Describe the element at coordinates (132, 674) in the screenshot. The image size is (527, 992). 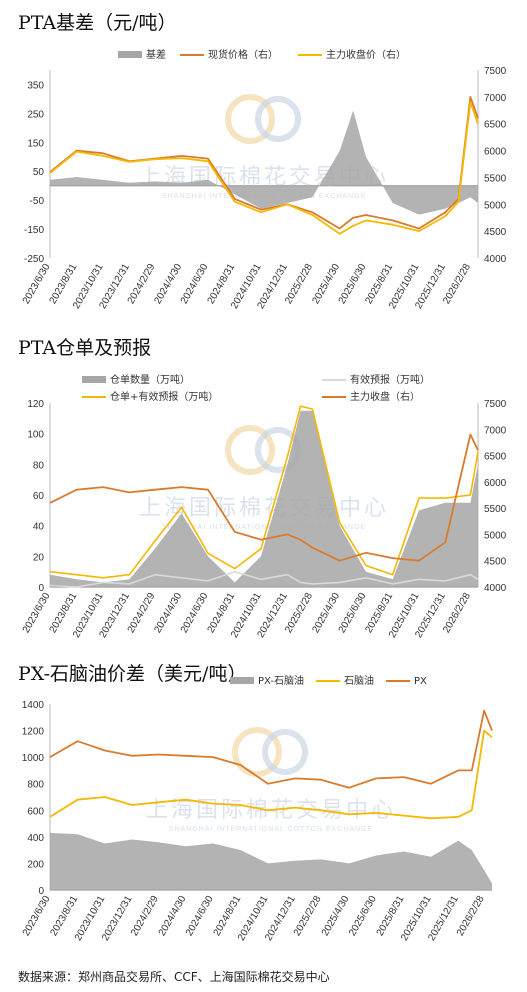
I see `chart3-title: PX-石脑油价差（美元/吨）` at that location.